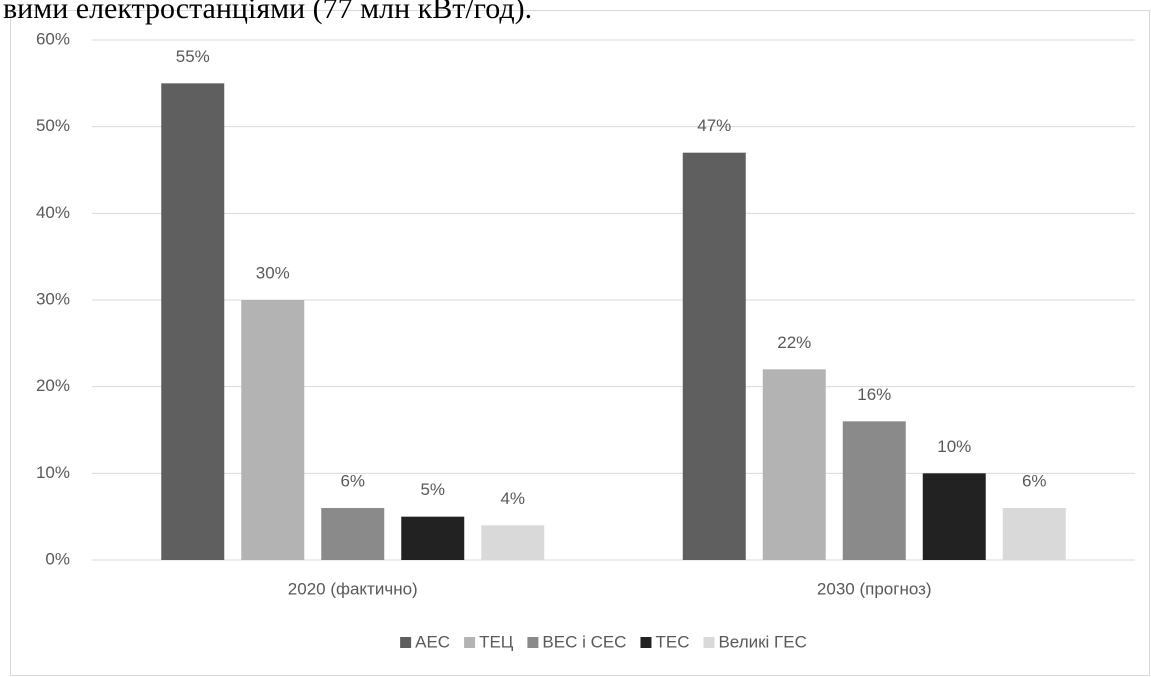 The width and height of the screenshot is (1151, 677). I want to click on data-label: 5%, so click(432, 489).